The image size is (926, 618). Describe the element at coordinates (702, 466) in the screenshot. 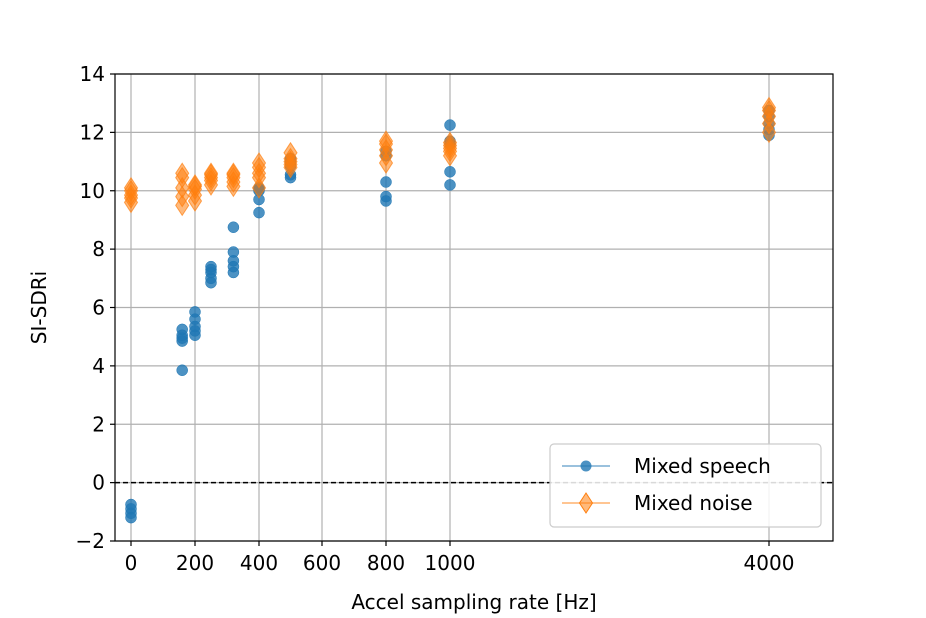

I see `legend-label: Mixed speech` at that location.